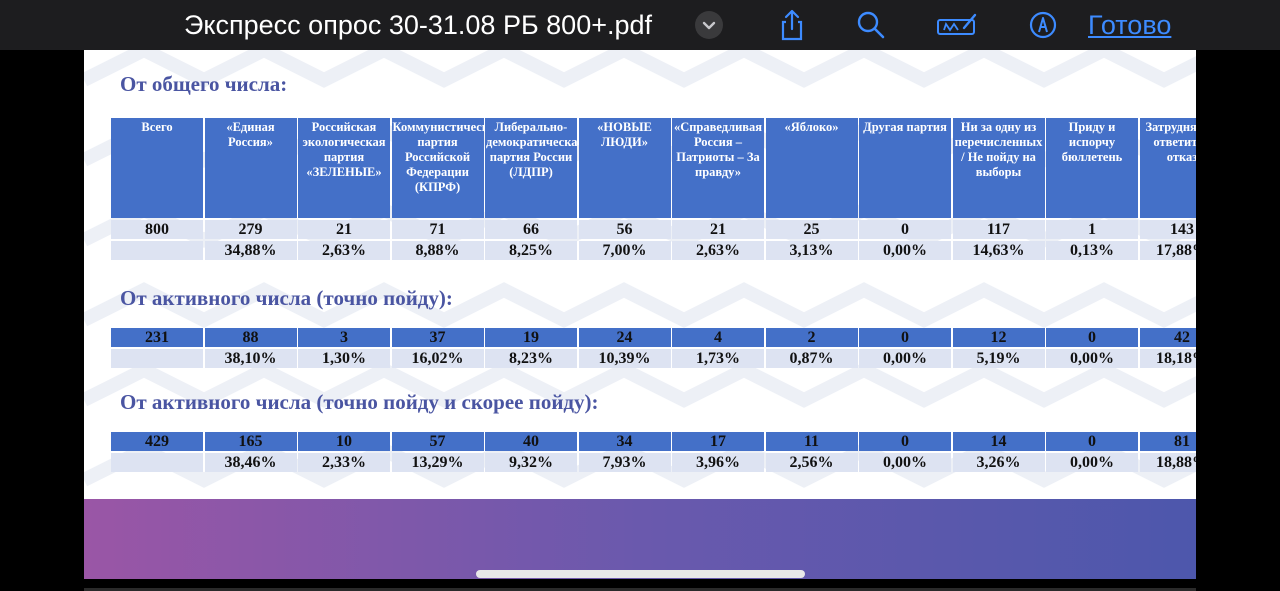  I want to click on count-cell: 66, so click(531, 229).